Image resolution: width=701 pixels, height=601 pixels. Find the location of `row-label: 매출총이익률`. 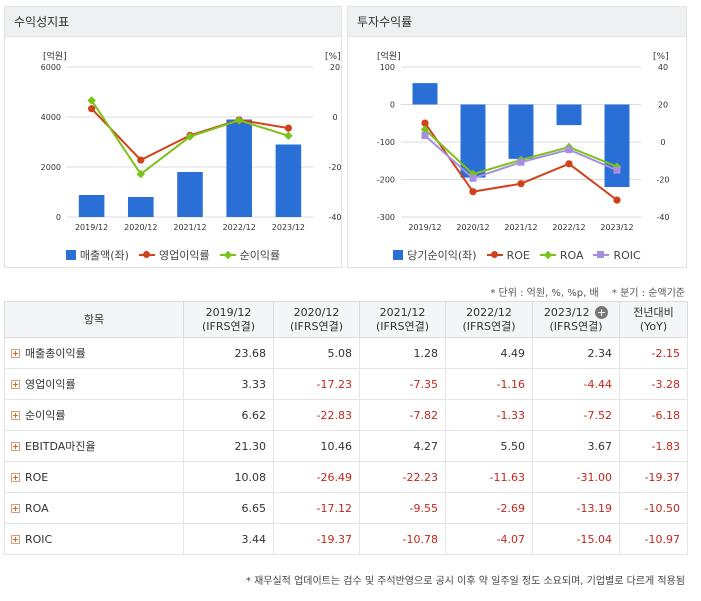

row-label: 매출총이익률 is located at coordinates (94, 353).